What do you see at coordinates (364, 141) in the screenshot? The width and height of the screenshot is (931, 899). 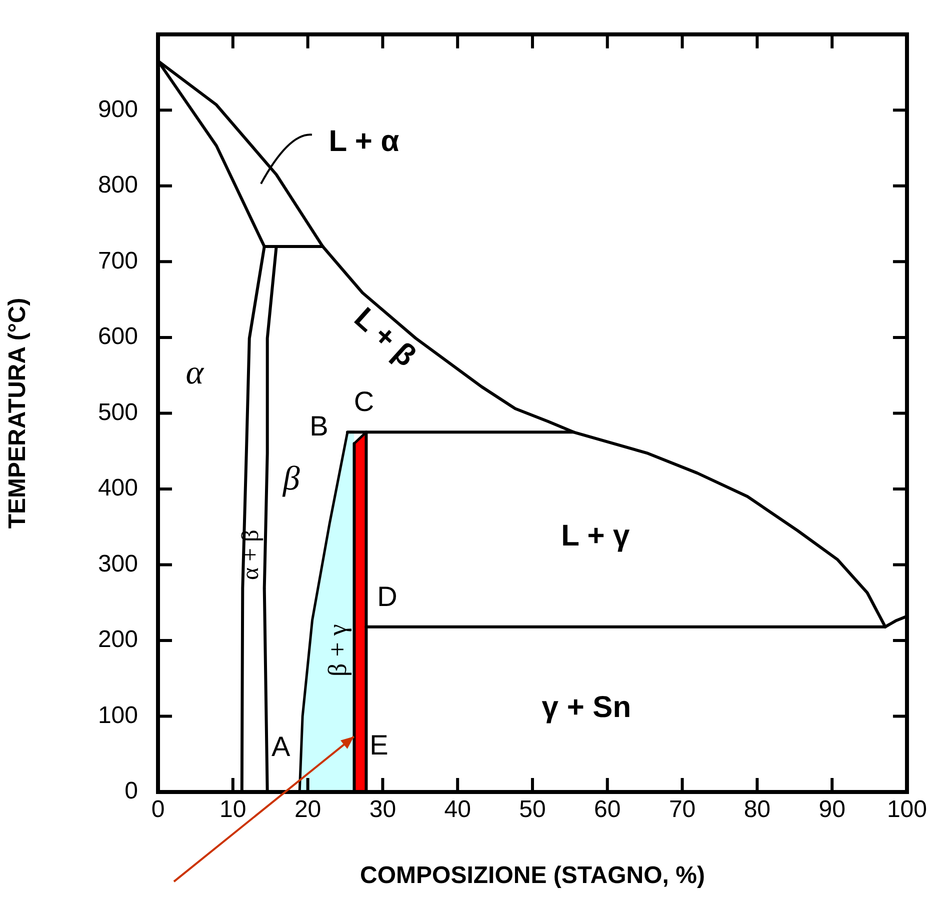 I see `annotation: L + α` at bounding box center [364, 141].